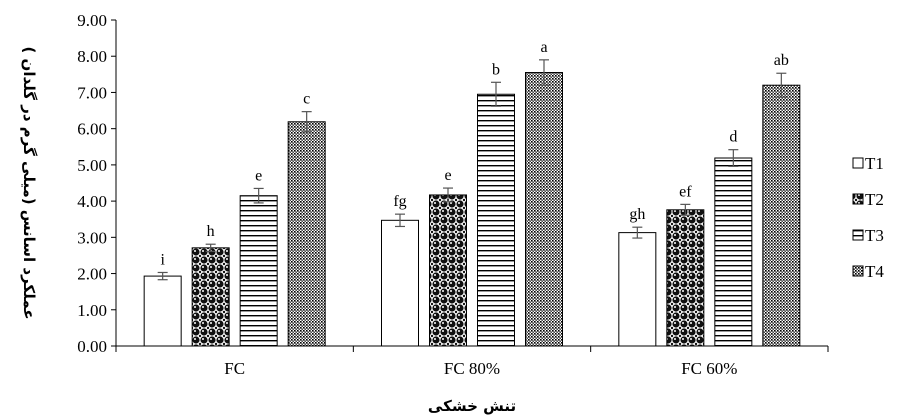 The width and height of the screenshot is (911, 419). I want to click on y-ticks: 0.00 1.00 2.00 3.00 4.00 5.00 6.00 7.00 8.00 9.00, so click(96, 183).